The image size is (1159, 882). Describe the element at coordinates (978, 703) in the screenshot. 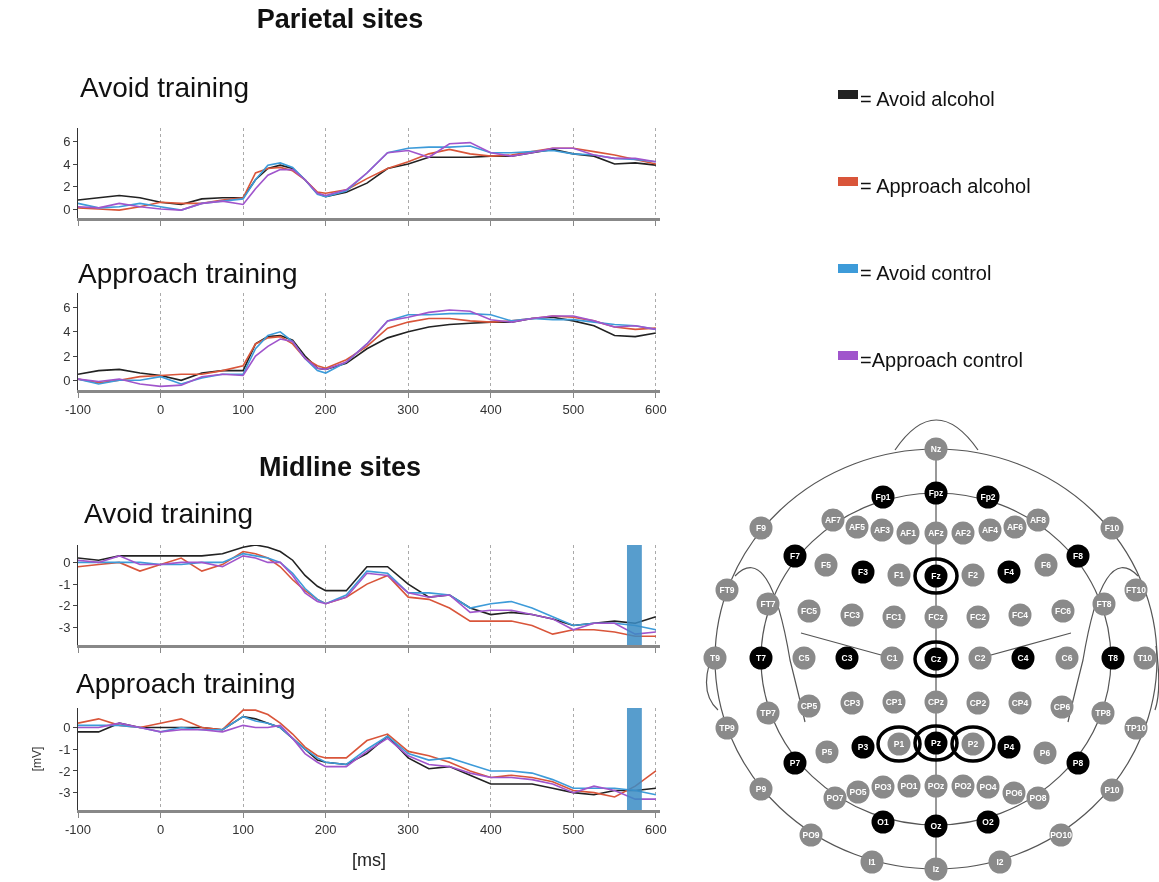

I see `category-label: CP2` at that location.